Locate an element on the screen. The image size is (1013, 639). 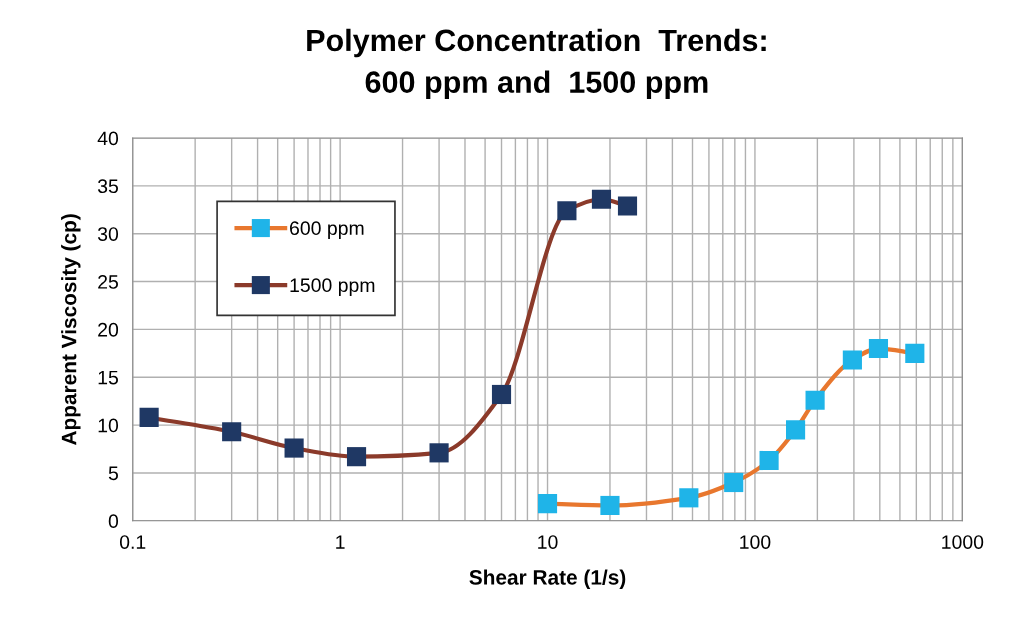
x-tick-label: 1000 is located at coordinates (963, 542).